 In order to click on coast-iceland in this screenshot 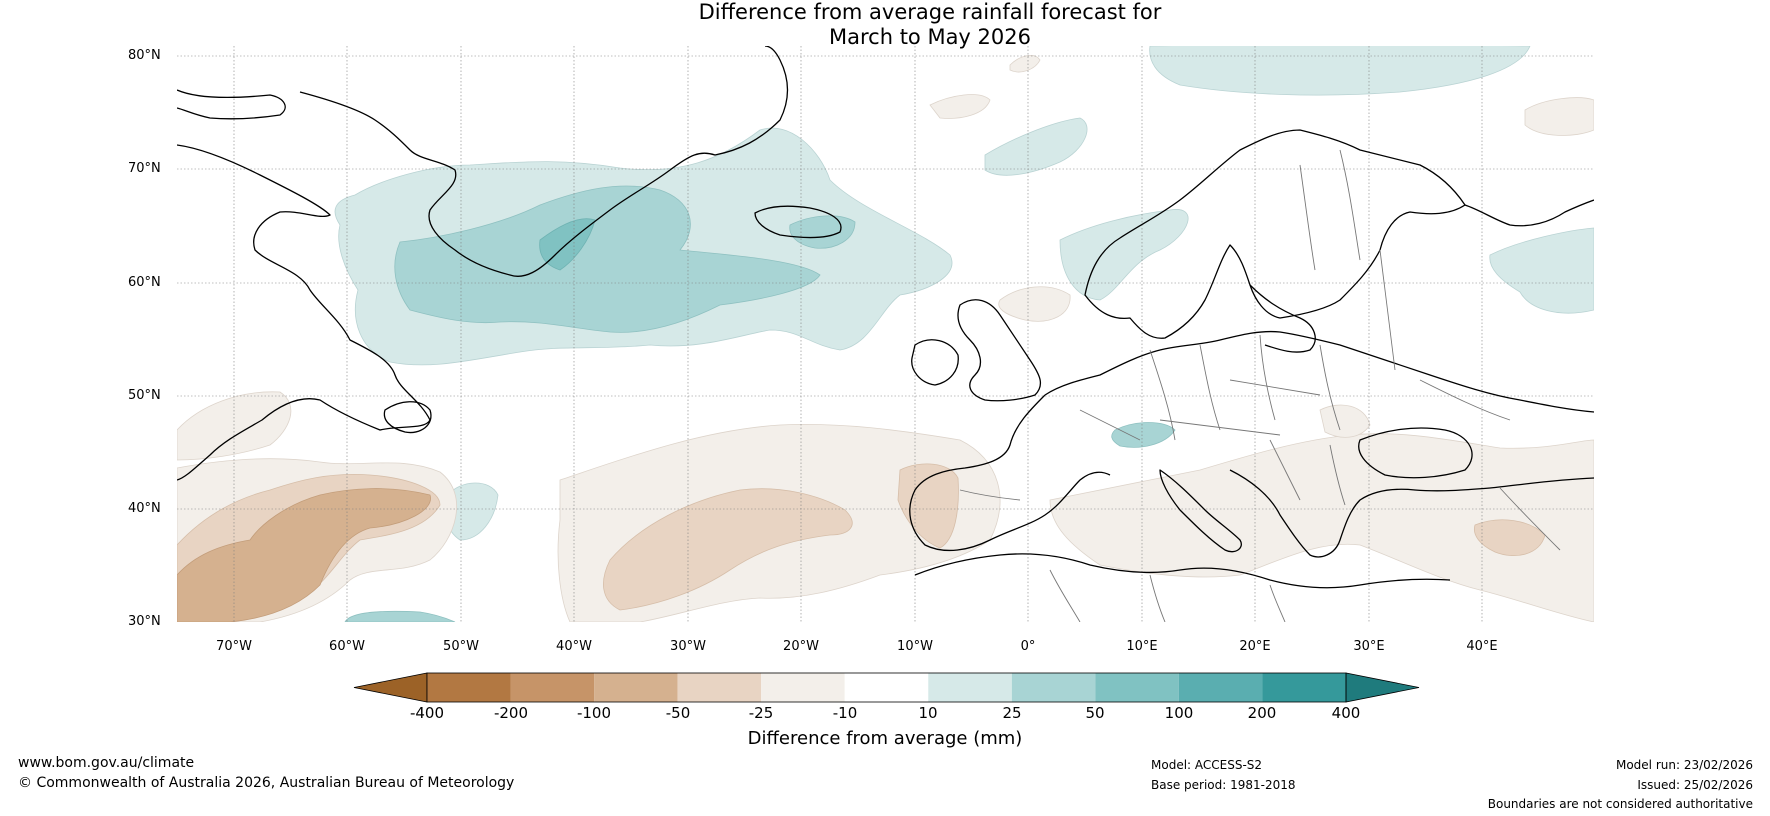, I will do `click(798, 222)`.